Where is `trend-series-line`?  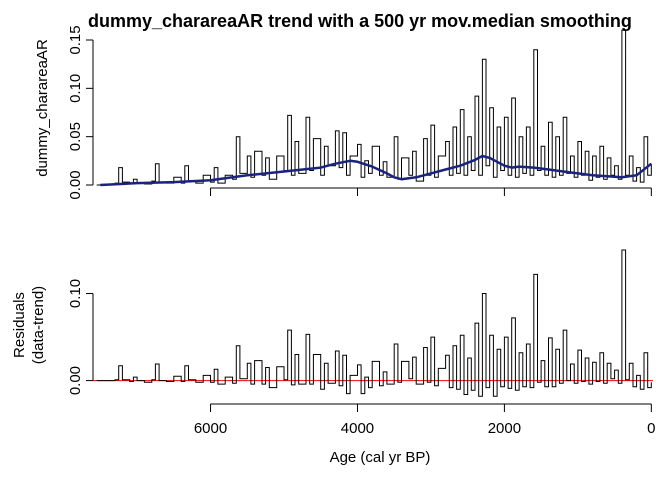
trend-series-line is located at coordinates (376, 170).